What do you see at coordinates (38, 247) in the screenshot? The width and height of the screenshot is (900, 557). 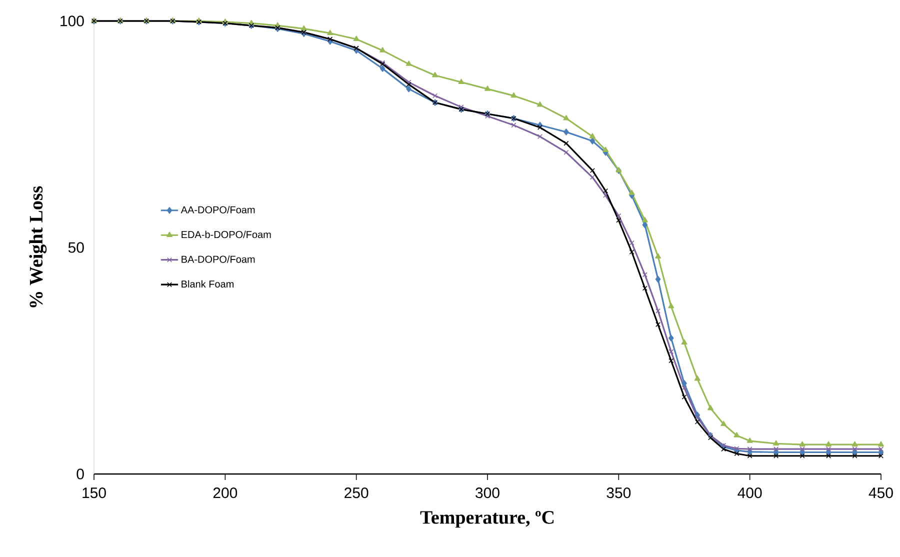 I see `y-axis-title: % Weight Loss` at bounding box center [38, 247].